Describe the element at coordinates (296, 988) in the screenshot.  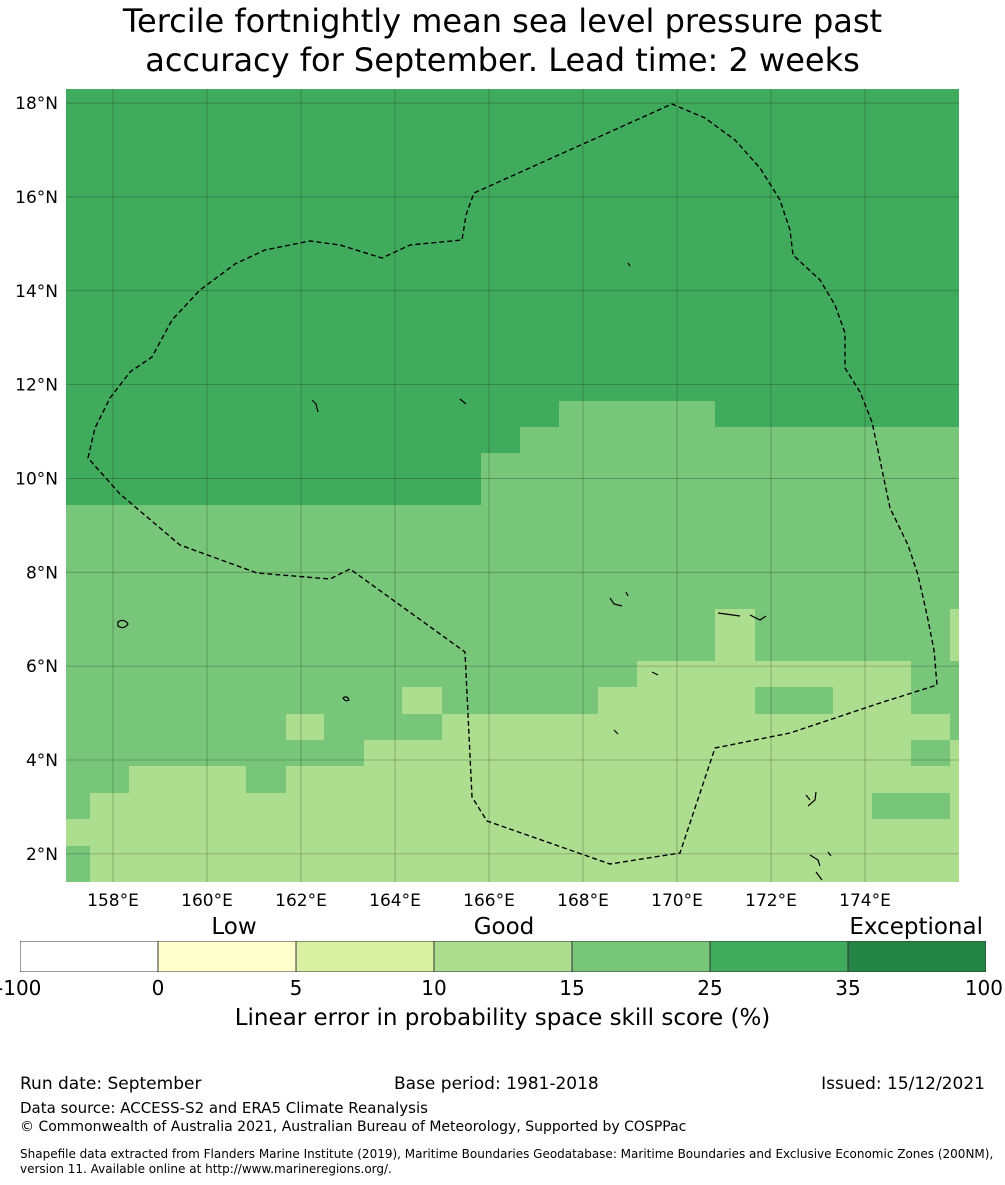
I see `colorbar-tick-label: 5` at that location.